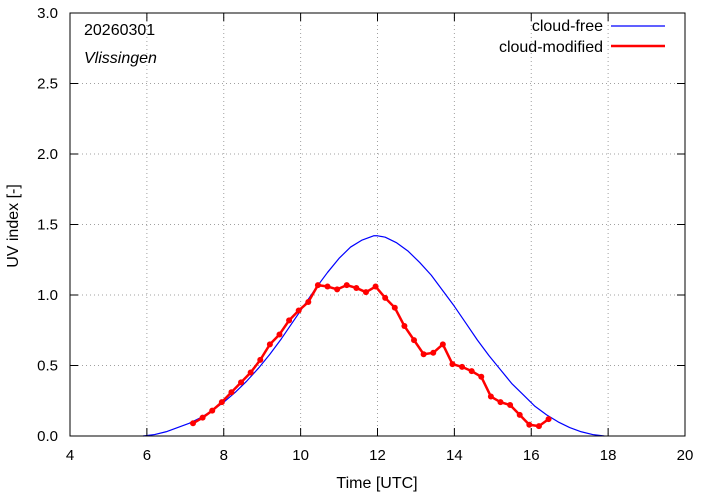 The width and height of the screenshot is (702, 497). I want to click on y-tick-label: 1.0, so click(47, 295).